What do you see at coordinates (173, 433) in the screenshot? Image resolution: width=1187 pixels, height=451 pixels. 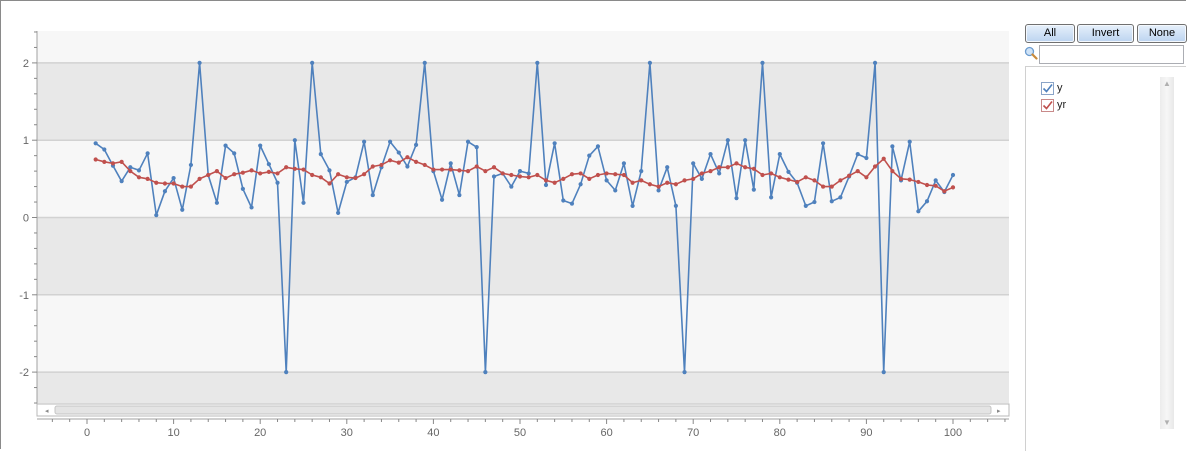 I see `svg-text: 10` at bounding box center [173, 433].